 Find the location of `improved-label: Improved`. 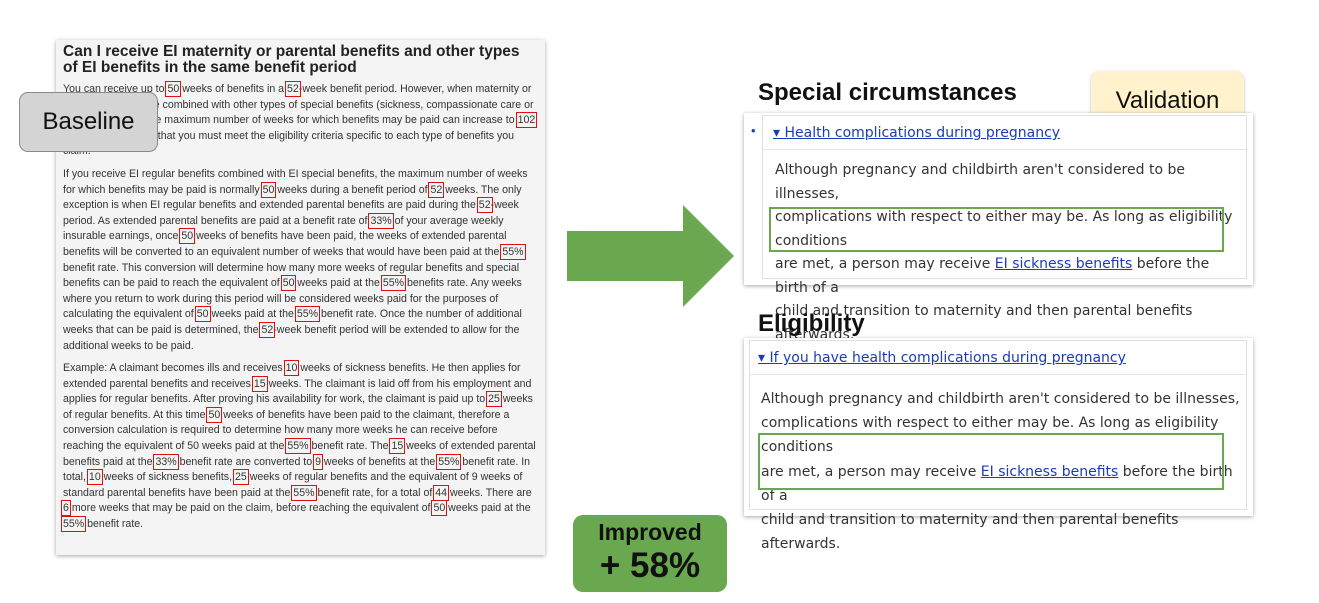

improved-label: Improved is located at coordinates (650, 532).